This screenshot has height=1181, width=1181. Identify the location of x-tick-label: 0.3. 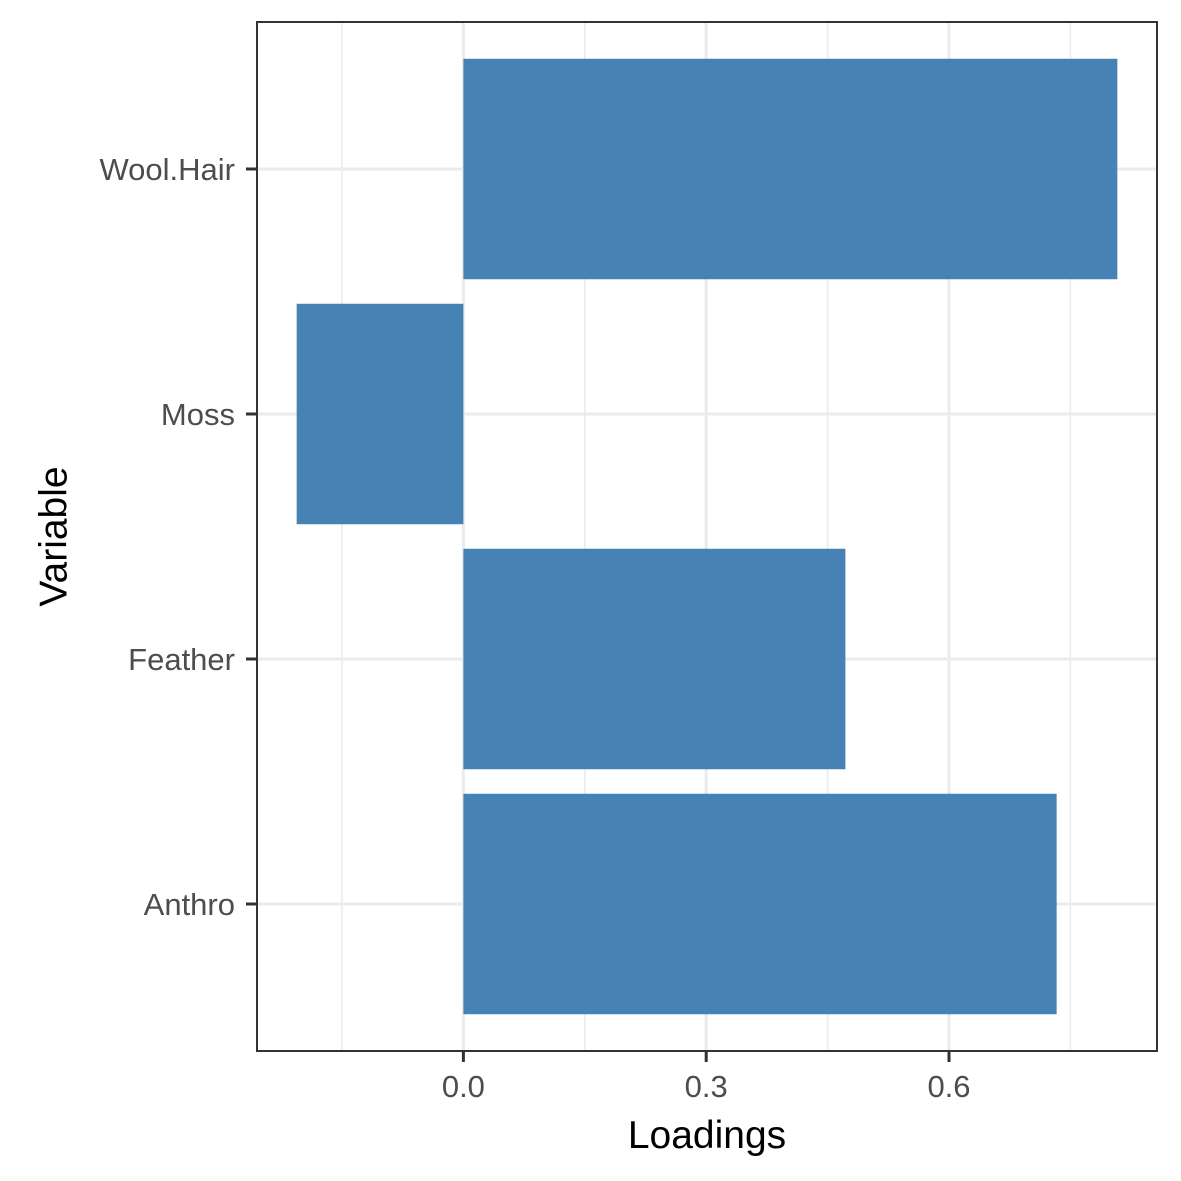
(706, 1086).